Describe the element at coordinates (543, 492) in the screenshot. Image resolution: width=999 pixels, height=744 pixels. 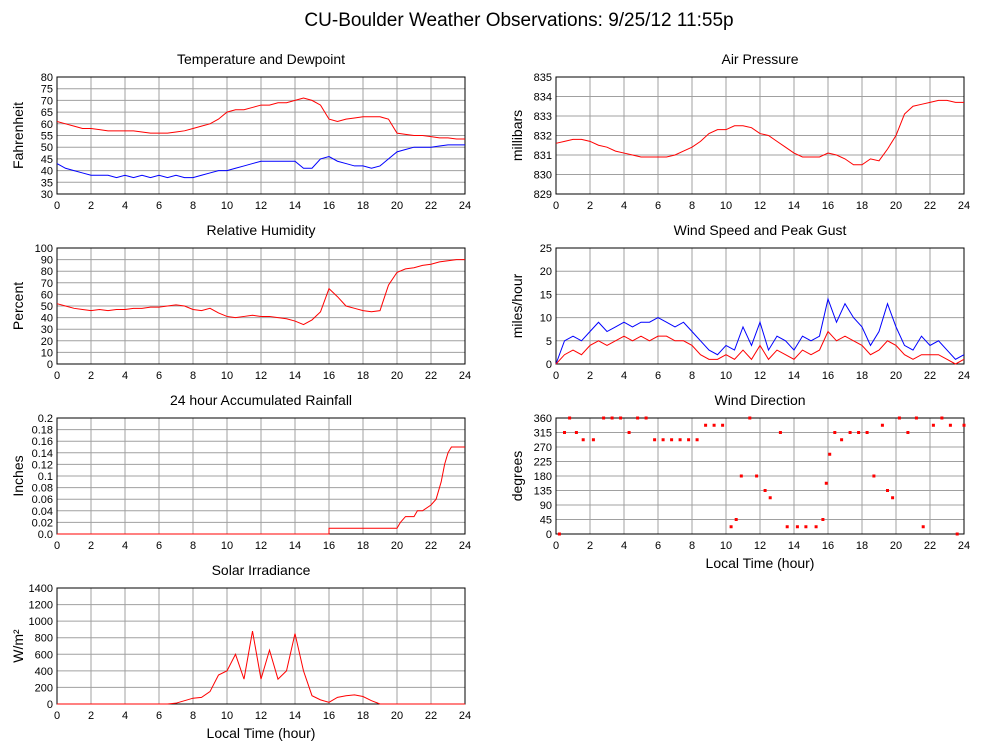
I see `y-tick-label: 135` at that location.